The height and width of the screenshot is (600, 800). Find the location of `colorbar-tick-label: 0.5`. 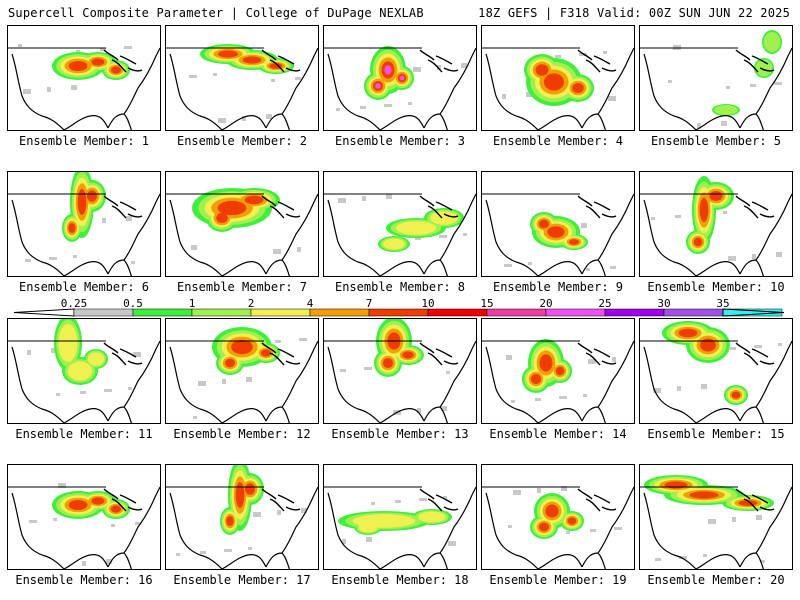

colorbar-tick-label: 0.5 is located at coordinates (133, 303).